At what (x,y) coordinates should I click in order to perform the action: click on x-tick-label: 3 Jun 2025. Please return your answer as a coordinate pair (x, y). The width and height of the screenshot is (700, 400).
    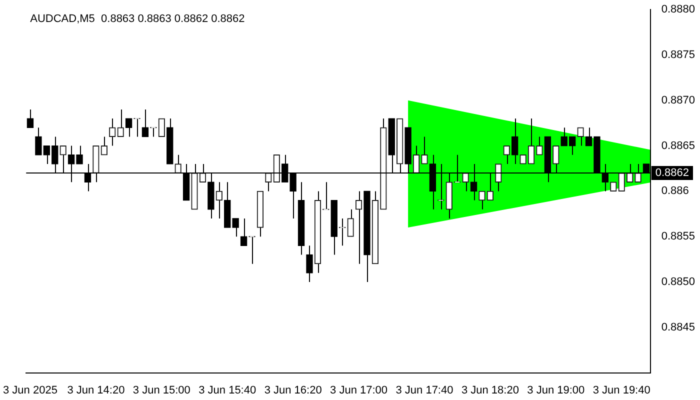
    Looking at the image, I should click on (30, 390).